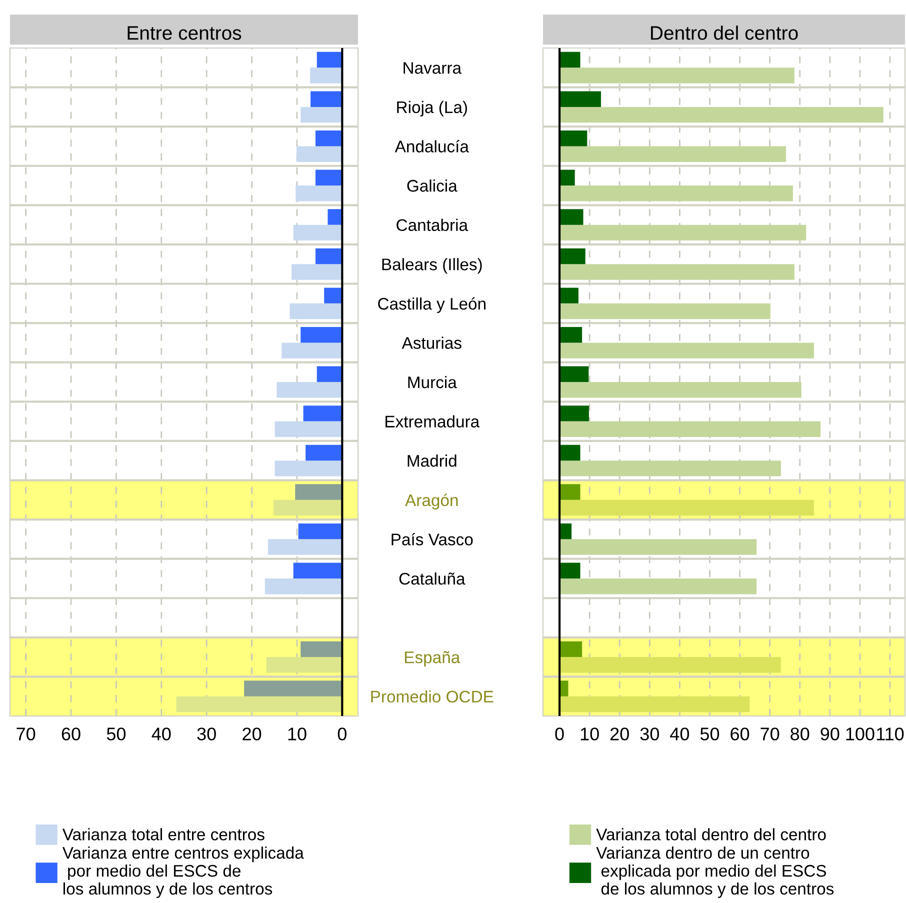 Image resolution: width=906 pixels, height=903 pixels. Describe the element at coordinates (163, 834) in the screenshot. I see `legend-label: Varianza total entre centros` at that location.